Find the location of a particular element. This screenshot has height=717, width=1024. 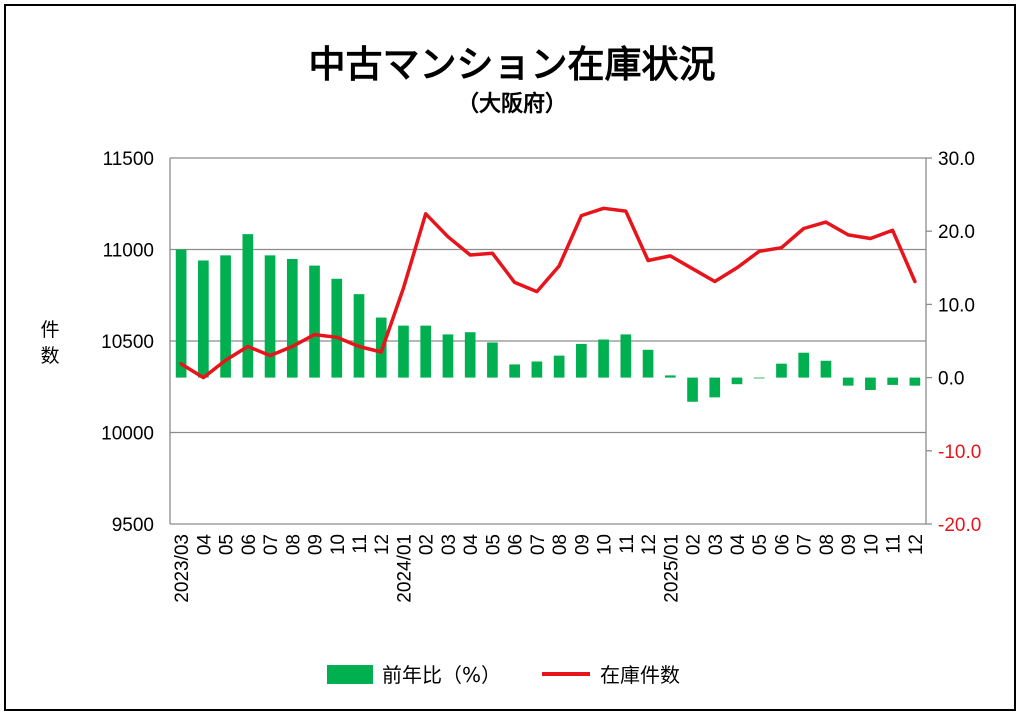

left-tick-label: 9500 is located at coordinates (133, 525).